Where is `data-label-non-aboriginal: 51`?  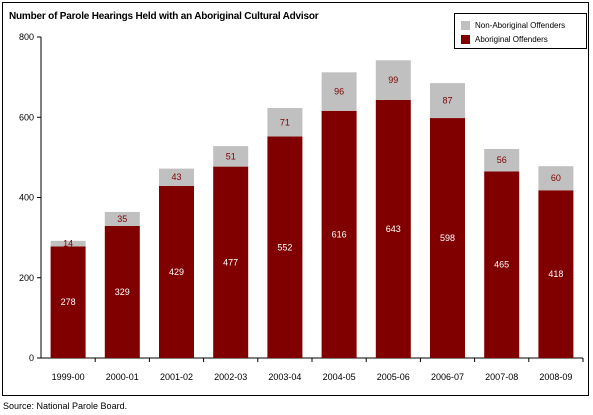
data-label-non-aboriginal: 51 is located at coordinates (231, 156).